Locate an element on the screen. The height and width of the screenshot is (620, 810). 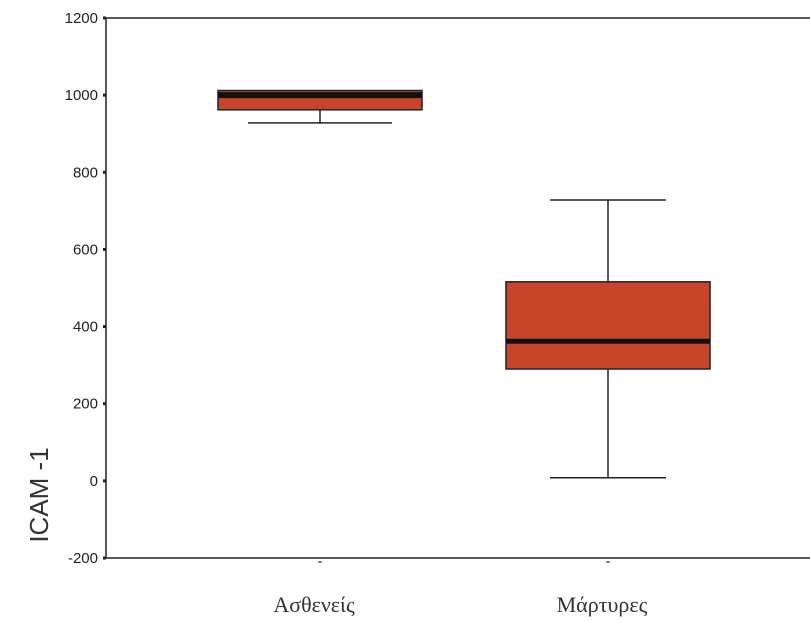
y-tick-label: 800 is located at coordinates (85, 172).